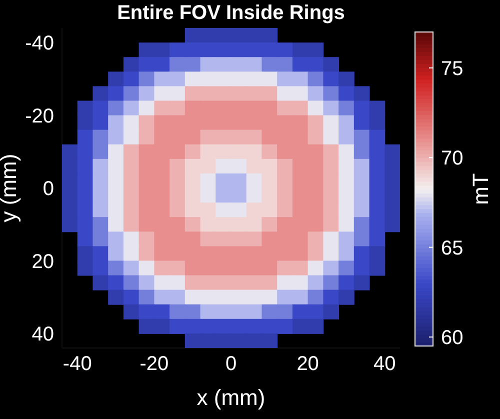 Image resolution: width=500 pixels, height=419 pixels. Describe the element at coordinates (480, 189) in the screenshot. I see `color-bar-title: mT` at that location.